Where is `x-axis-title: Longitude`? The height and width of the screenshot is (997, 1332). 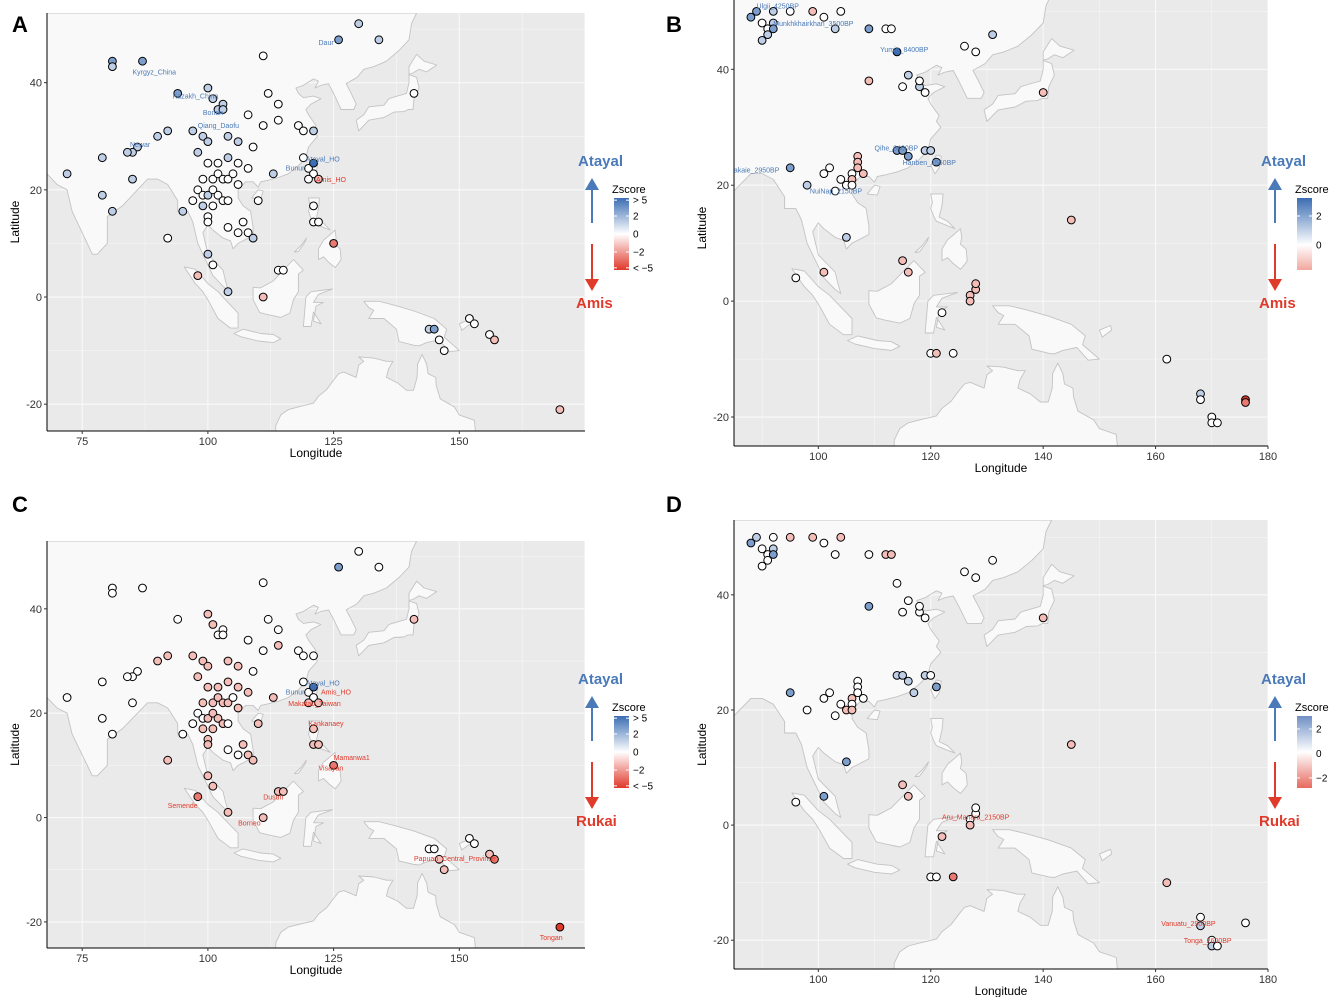 x-axis-title: Longitude is located at coordinates (1001, 468).